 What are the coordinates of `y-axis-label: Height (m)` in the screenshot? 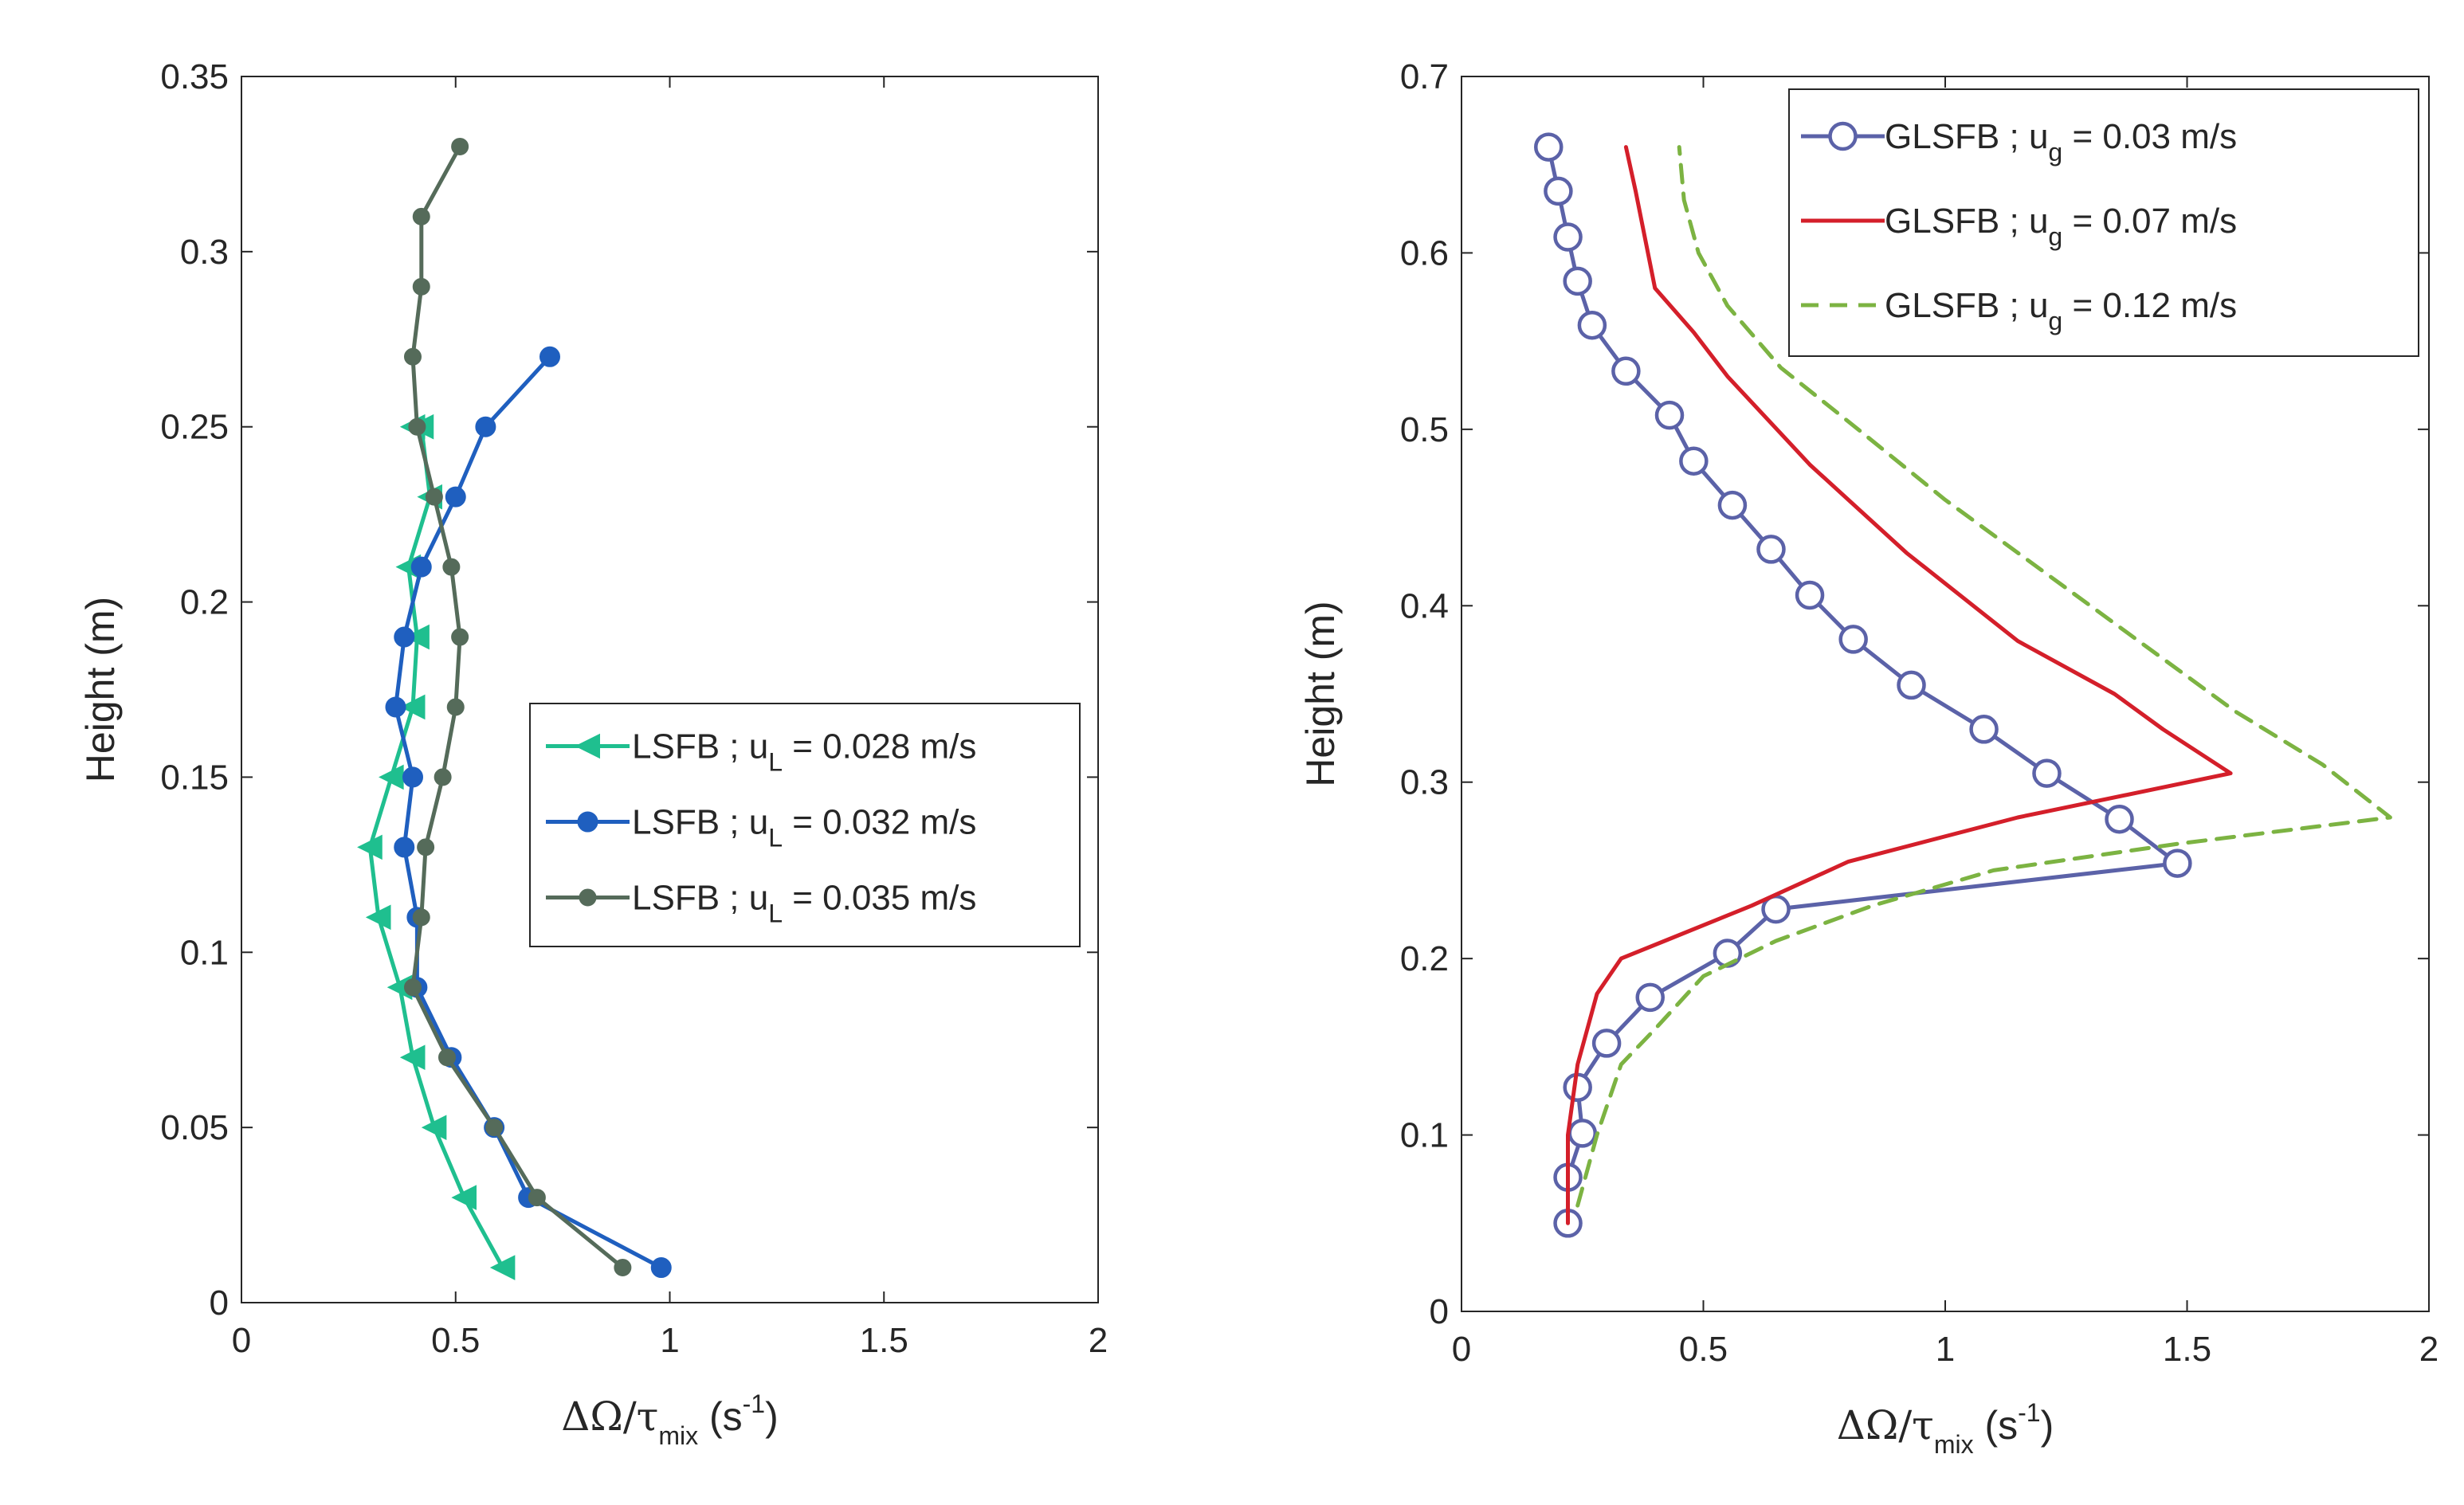 It's located at (1320, 693).